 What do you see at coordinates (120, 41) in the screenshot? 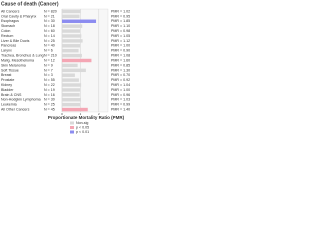
I see `value-label: PMR = 1.12` at bounding box center [120, 41].